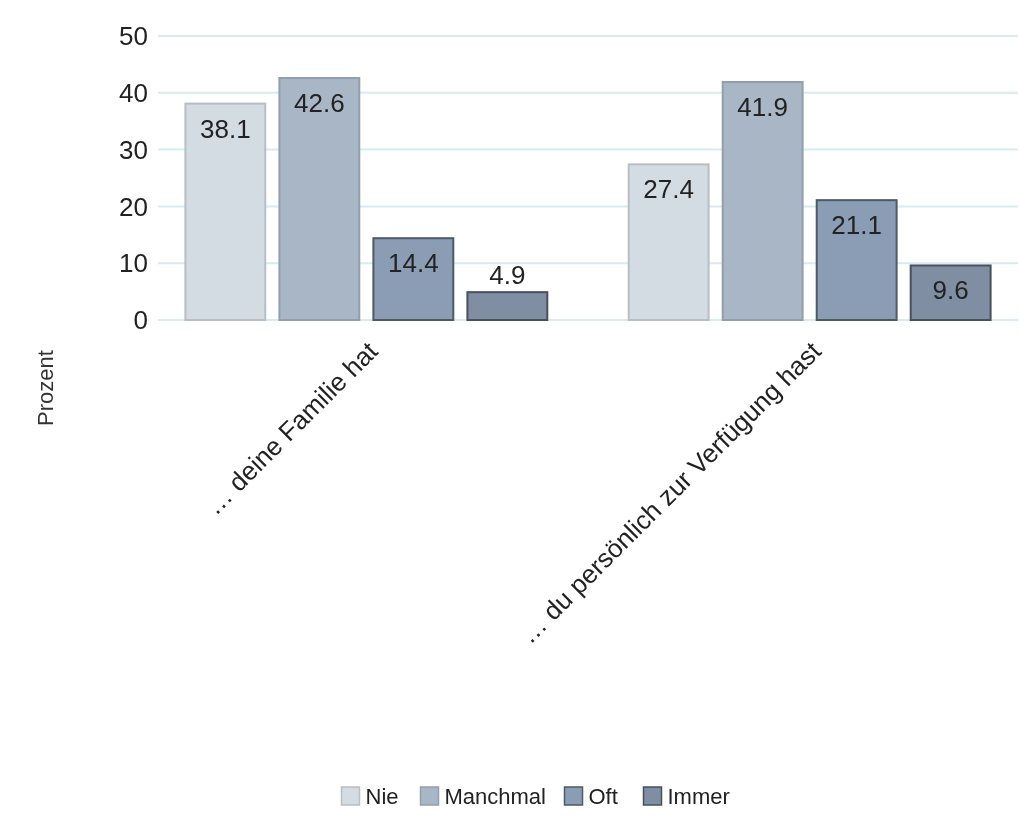  I want to click on y-tick-label: 0, so click(140, 320).